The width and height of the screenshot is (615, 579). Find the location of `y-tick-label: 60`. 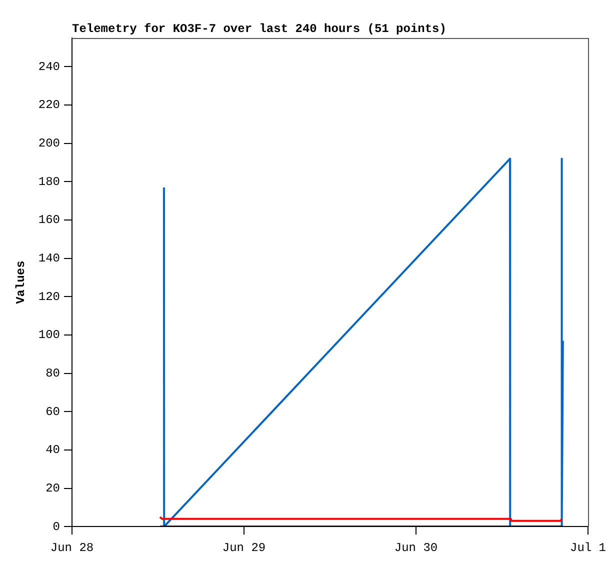

y-tick-label: 60 is located at coordinates (53, 411).